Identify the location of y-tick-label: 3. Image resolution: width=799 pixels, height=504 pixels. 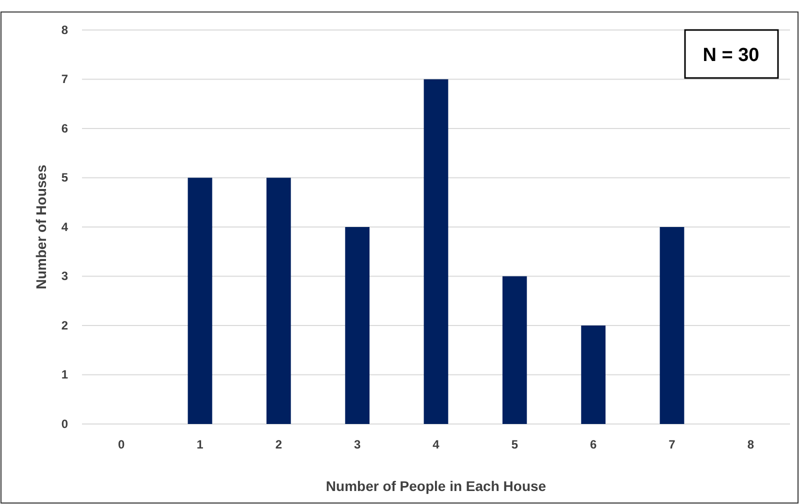
(64, 276).